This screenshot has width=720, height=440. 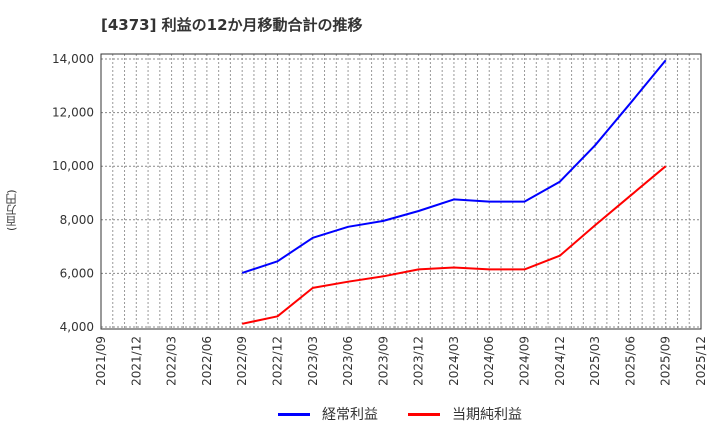 I want to click on x-tick-label: 2025/09, so click(x=666, y=361).